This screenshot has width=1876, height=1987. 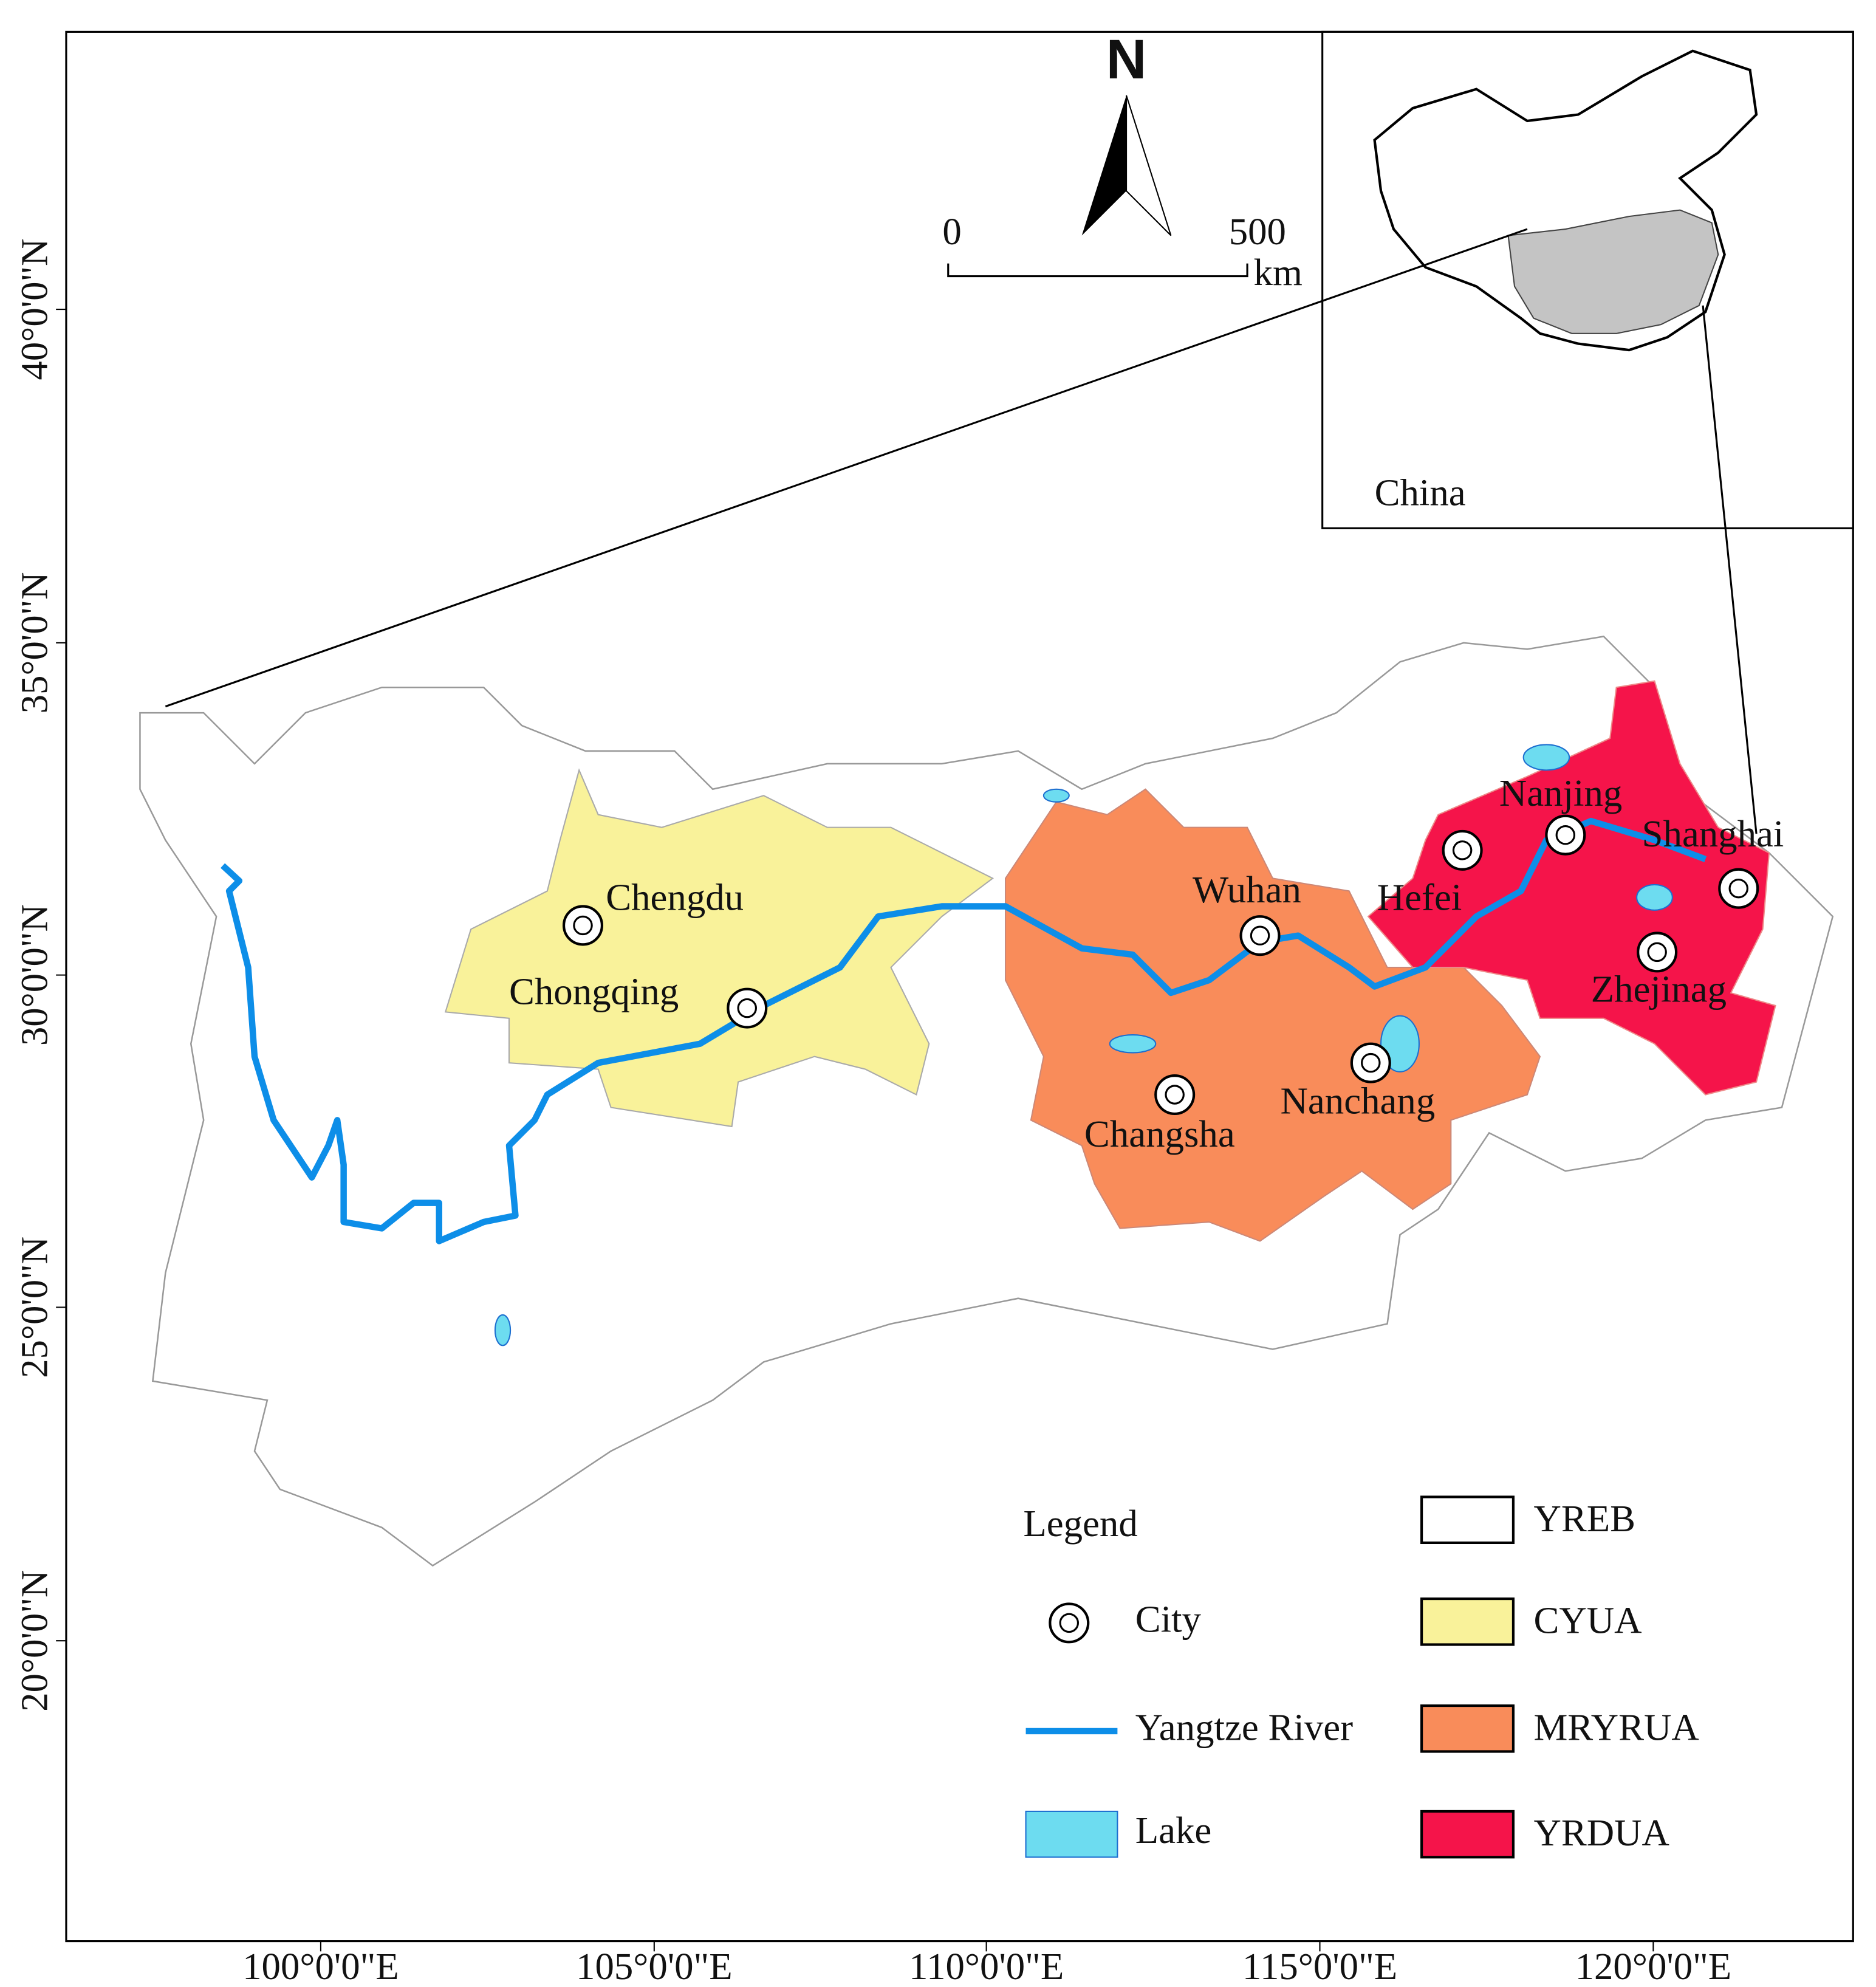 I want to click on city-label: Hefei, so click(x=1420, y=897).